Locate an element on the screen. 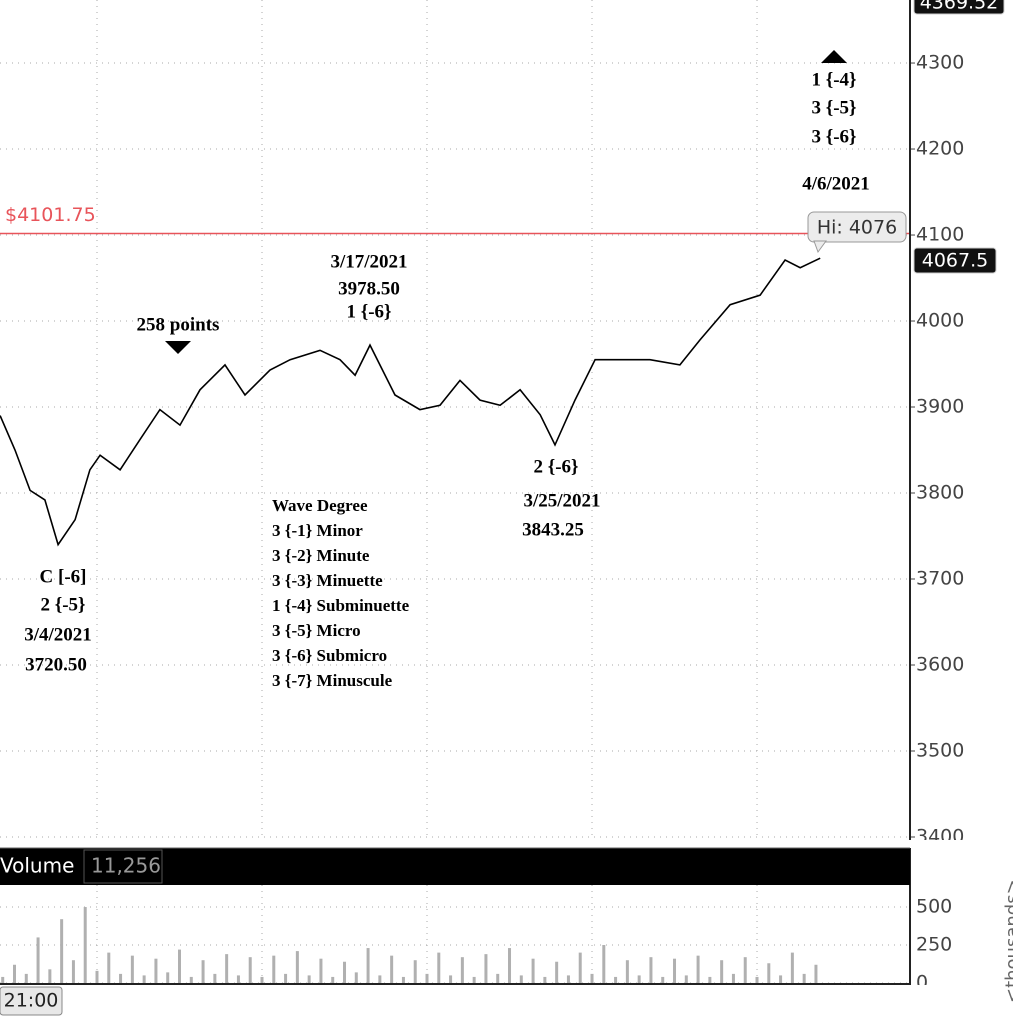  legend-entry: 1 {-4} Subminuette is located at coordinates (341, 605).